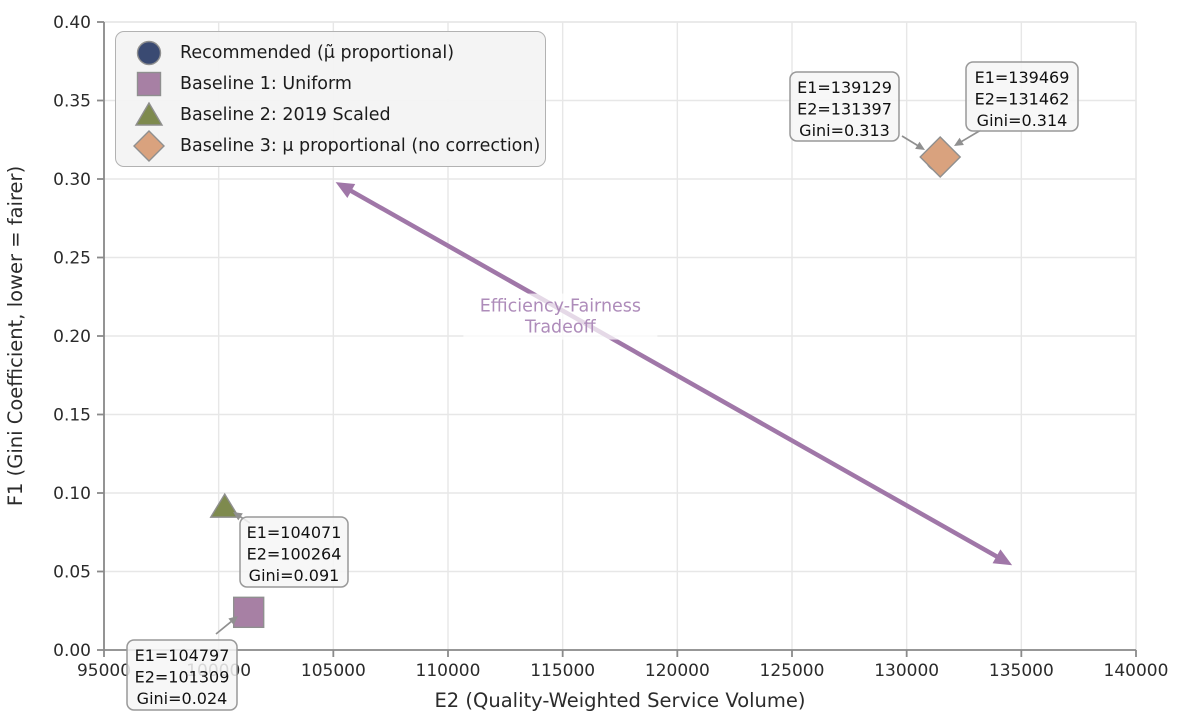 Image resolution: width=1185 pixels, height=726 pixels. What do you see at coordinates (560, 328) in the screenshot?
I see `tradeoff-label: Tradeoff` at bounding box center [560, 328].